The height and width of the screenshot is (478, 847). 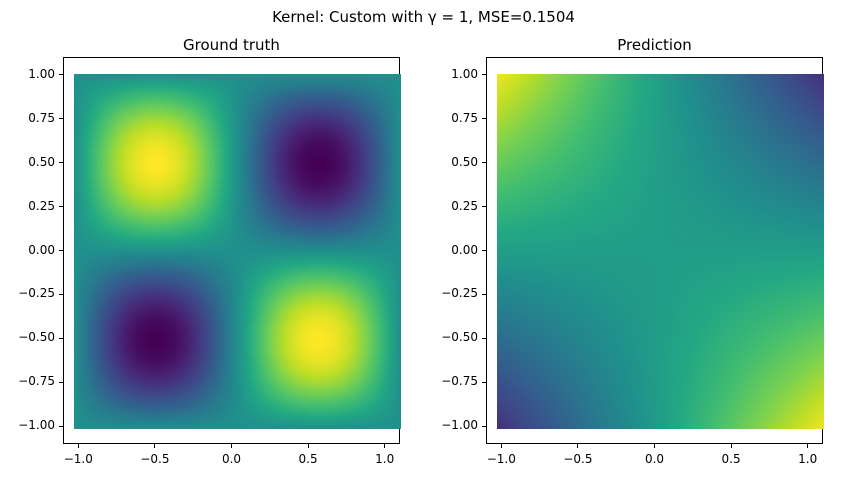 I want to click on prediction-x-tick-label: 1.0, so click(x=808, y=459).